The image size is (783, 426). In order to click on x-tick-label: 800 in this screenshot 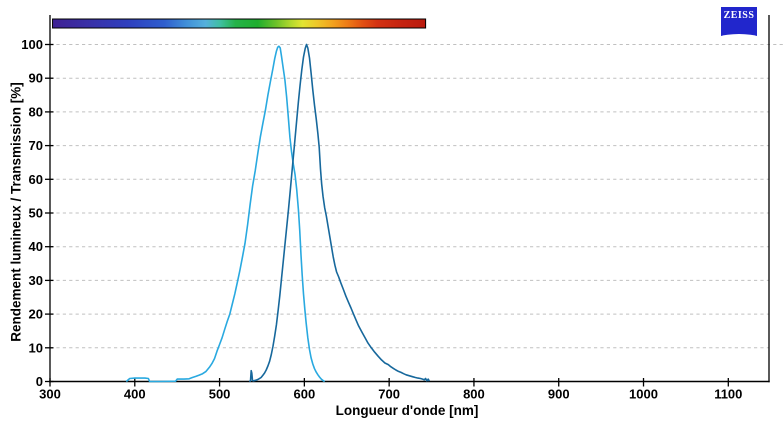, I will do `click(474, 394)`.